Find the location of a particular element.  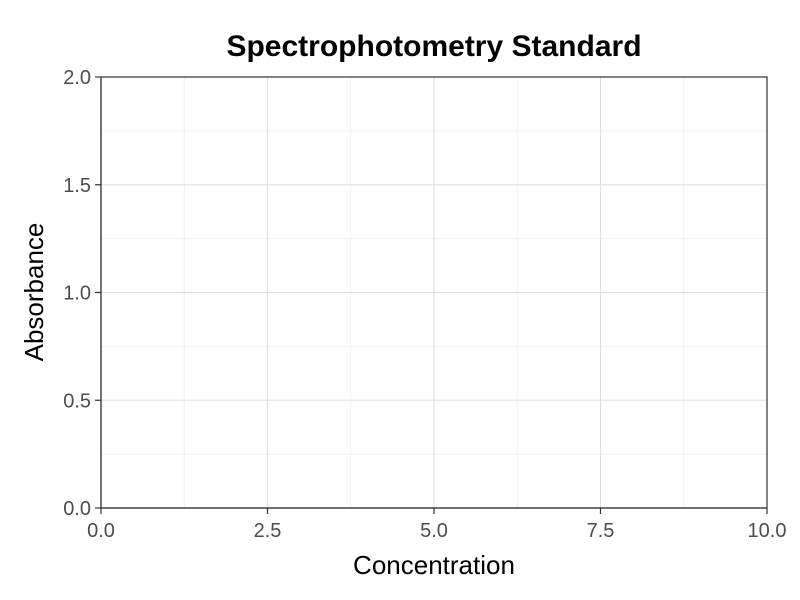

y-tick-label: 1.0 is located at coordinates (77, 294).